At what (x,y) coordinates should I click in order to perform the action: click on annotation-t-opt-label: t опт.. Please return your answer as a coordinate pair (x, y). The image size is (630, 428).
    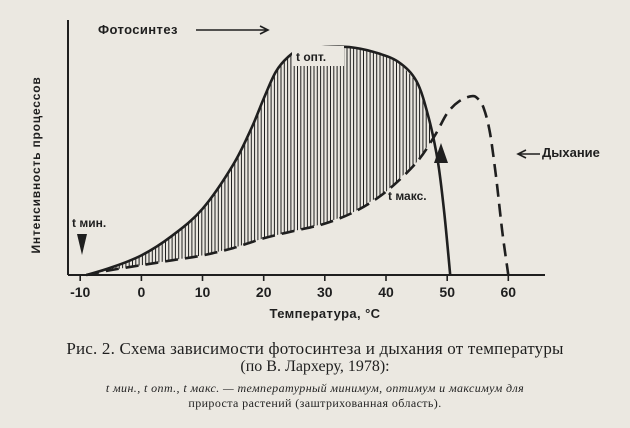
    Looking at the image, I should click on (311, 57).